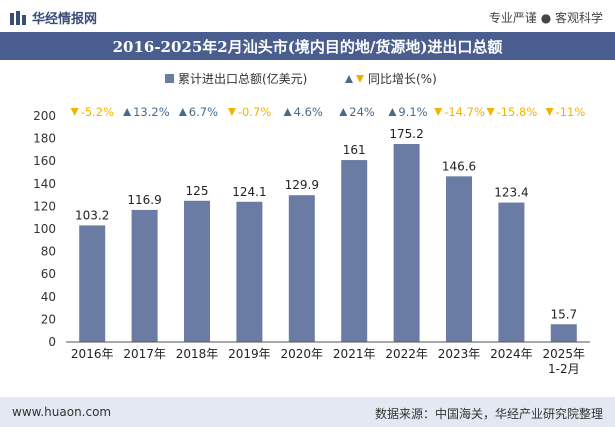  I want to click on x-tick-label: 2024年, so click(511, 354).